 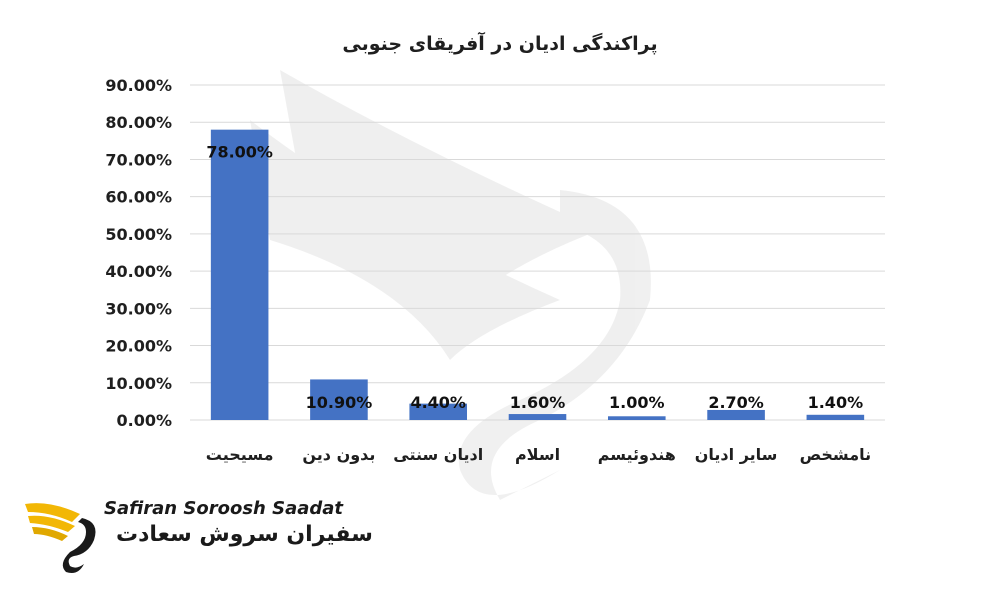 What do you see at coordinates (244, 534) in the screenshot?
I see `logo-text-persian: سفیران سروش سعادت` at bounding box center [244, 534].